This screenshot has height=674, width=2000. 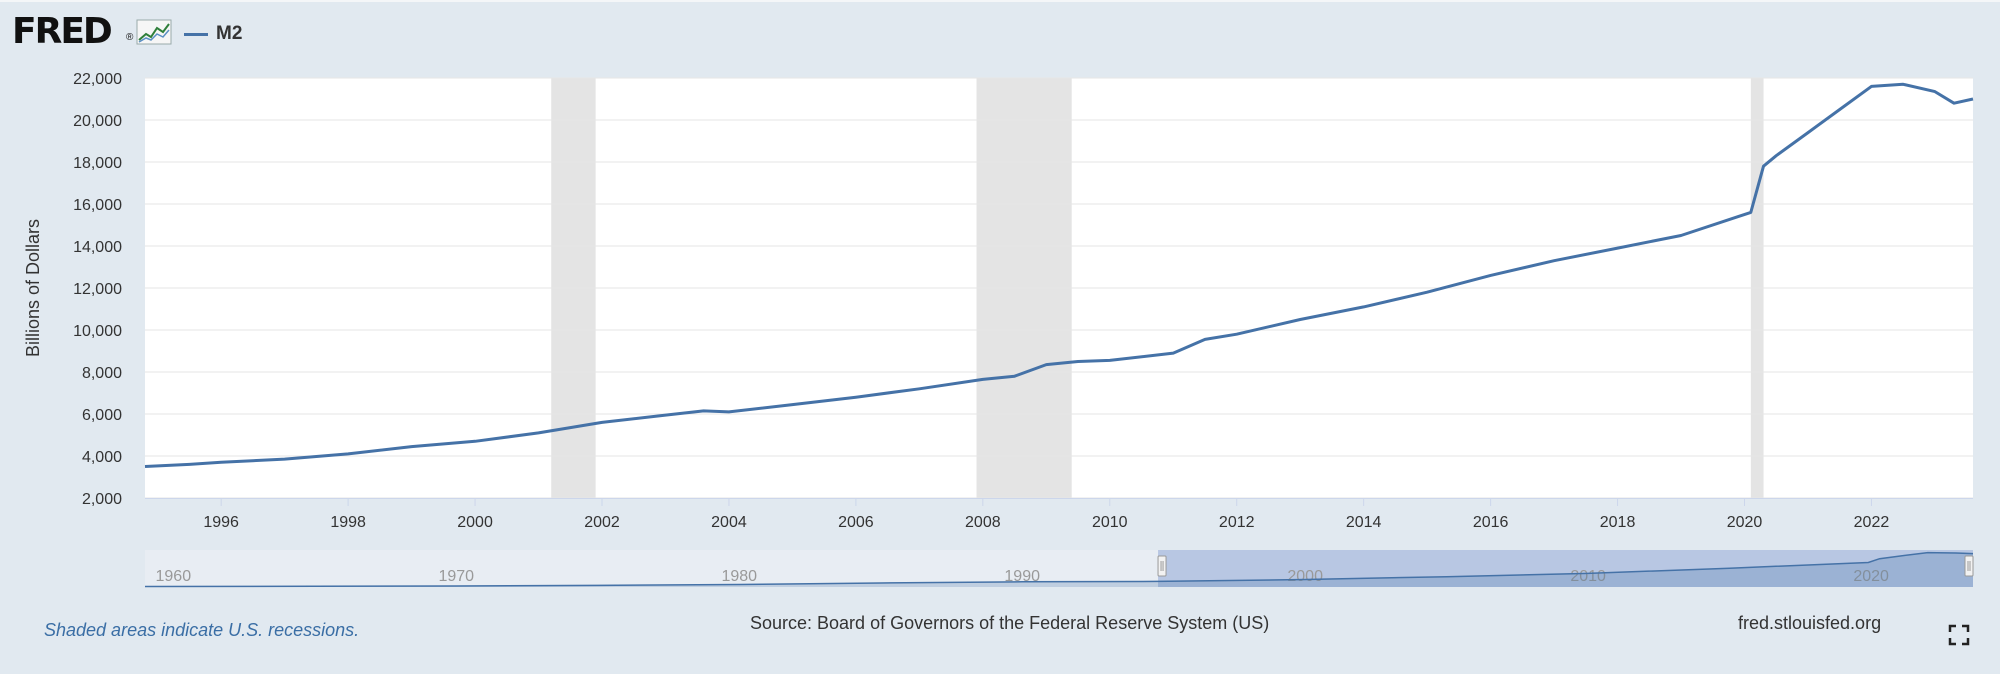 What do you see at coordinates (602, 522) in the screenshot?
I see `x-tick-label: 2002` at bounding box center [602, 522].